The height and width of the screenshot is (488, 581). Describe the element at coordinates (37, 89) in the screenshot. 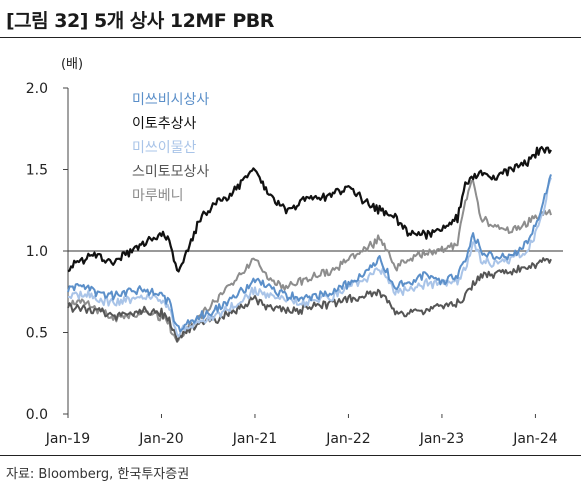

I see `y-tick-label: 2.0` at that location.